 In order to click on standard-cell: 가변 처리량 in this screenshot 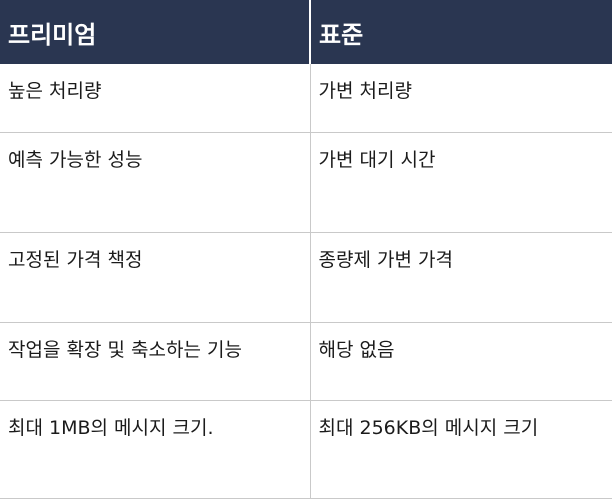, I will do `click(461, 98)`.